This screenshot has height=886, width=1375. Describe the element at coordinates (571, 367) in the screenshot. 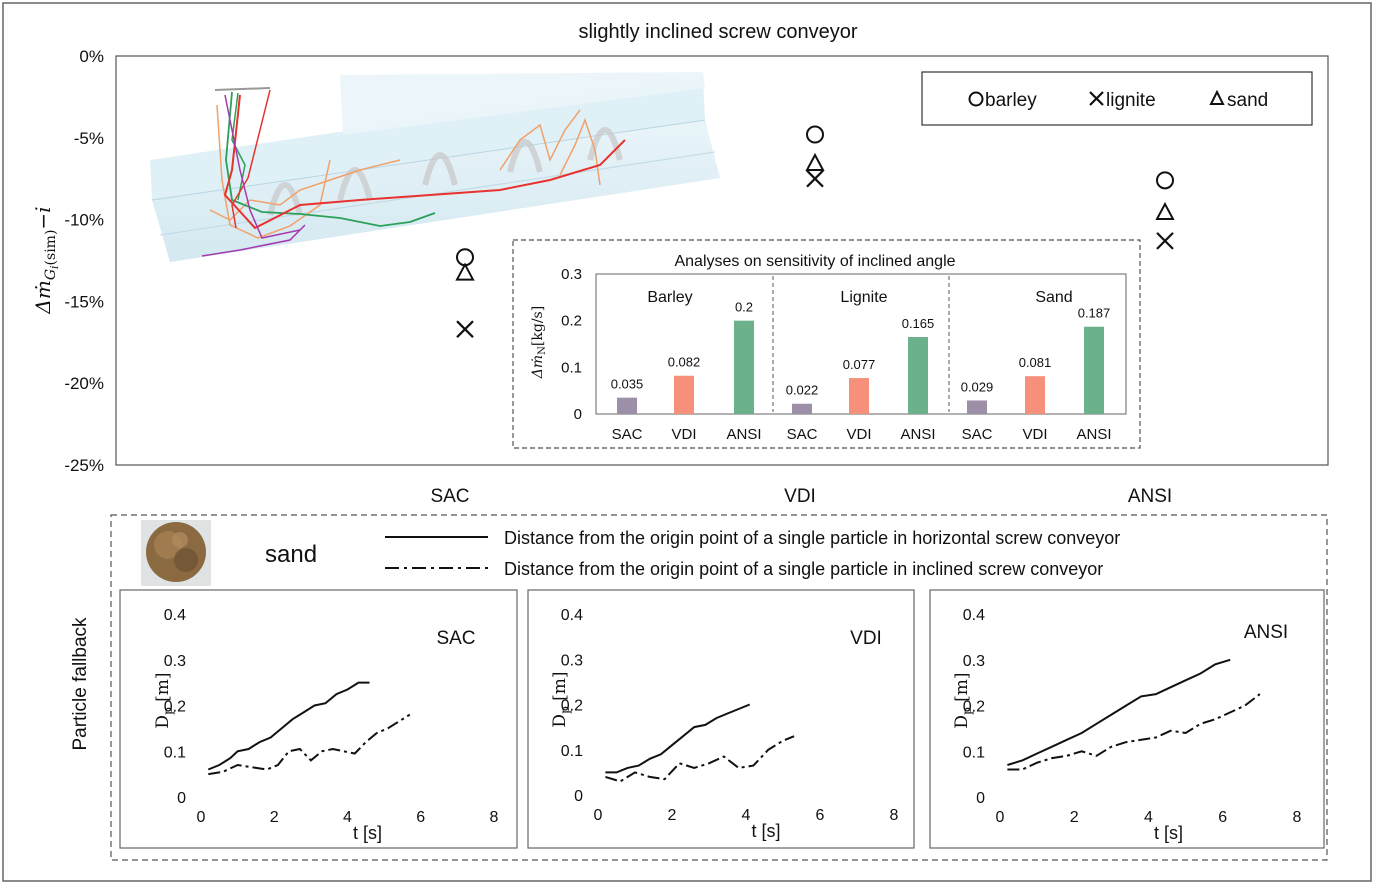

I see `inset-y-tick-label: 0.1` at that location.